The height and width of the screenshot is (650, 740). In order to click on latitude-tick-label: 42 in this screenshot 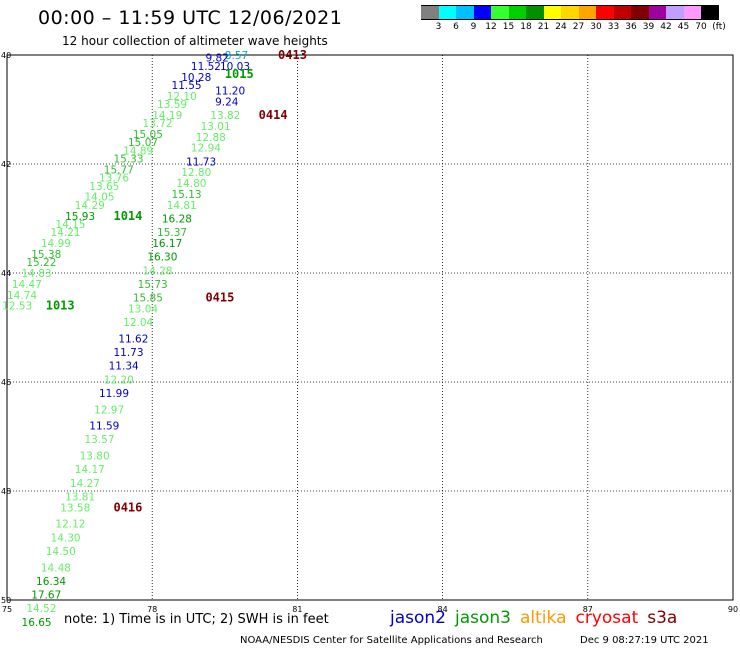, I will do `click(6, 164)`.